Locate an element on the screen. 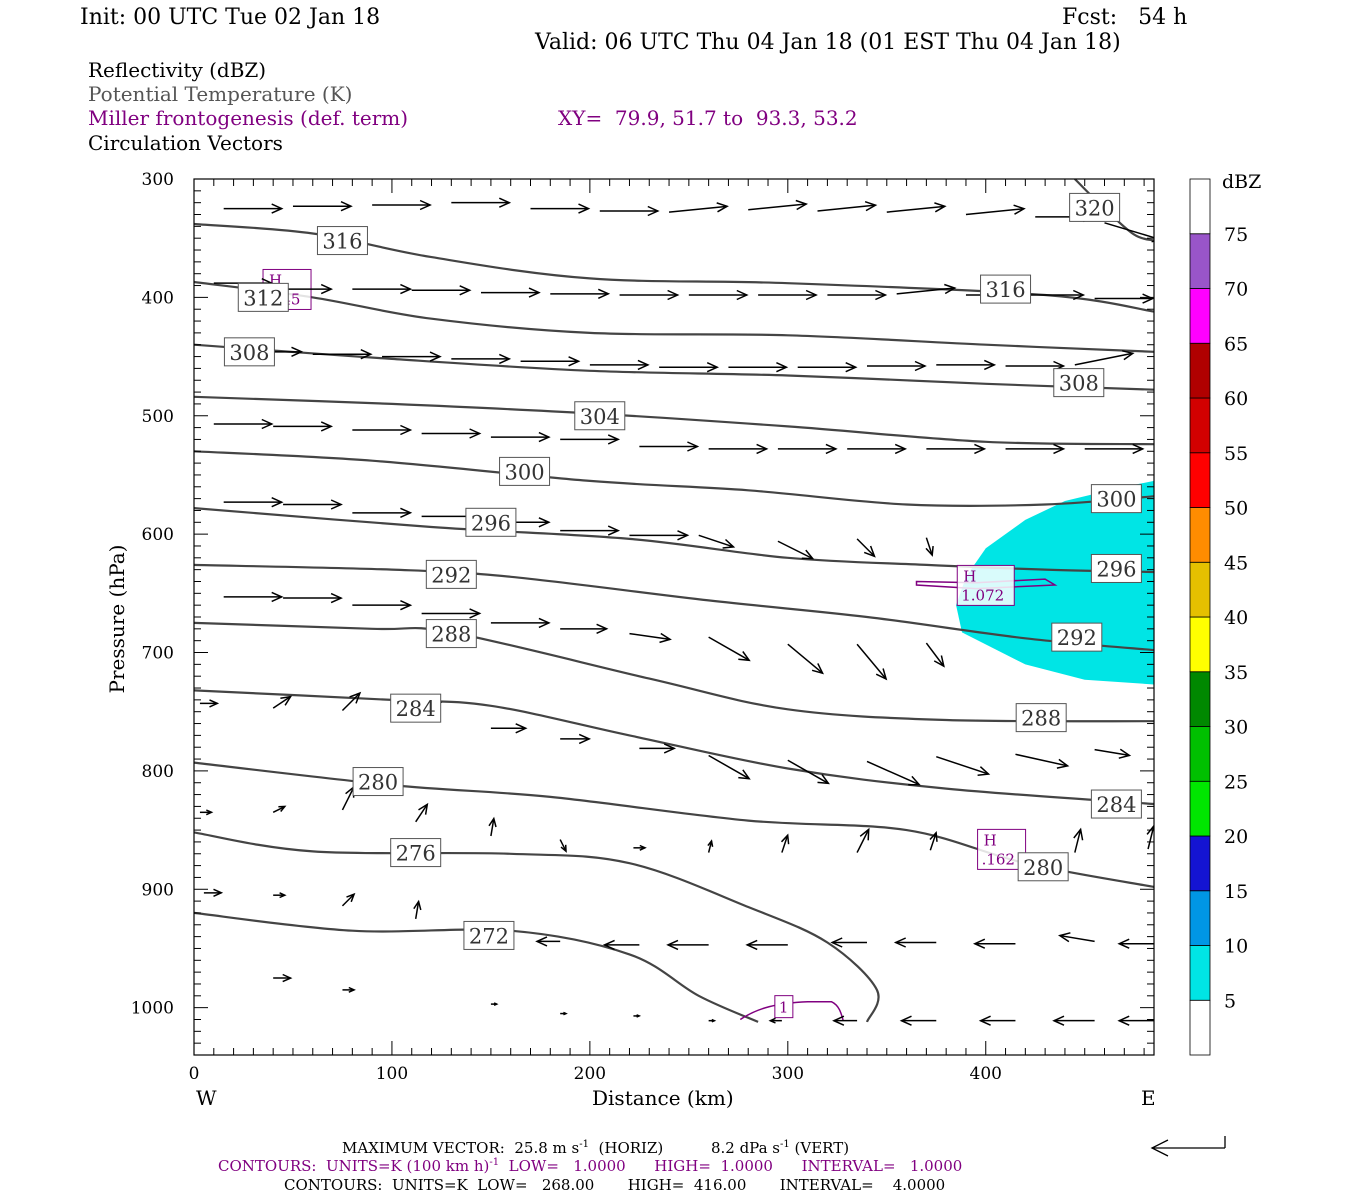 The height and width of the screenshot is (1200, 1350). legend-potential-temperature: Potential Temperature (K) is located at coordinates (220, 94).